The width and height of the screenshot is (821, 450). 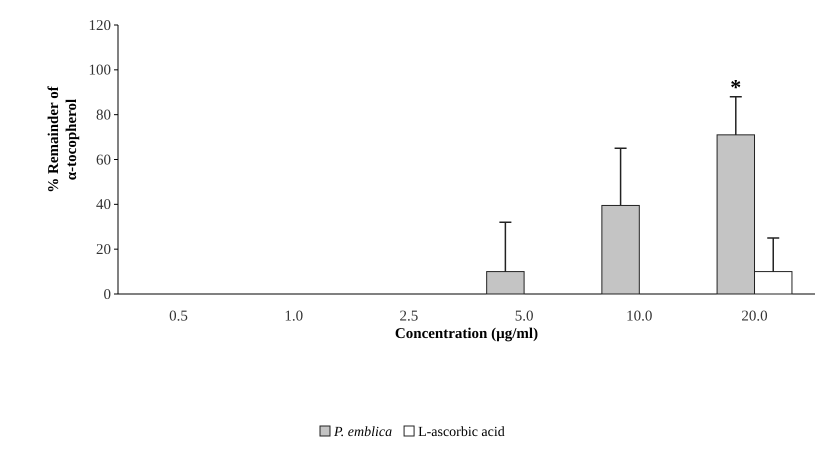 What do you see at coordinates (639, 316) in the screenshot?
I see `x-tick-label: 10.0` at bounding box center [639, 316].